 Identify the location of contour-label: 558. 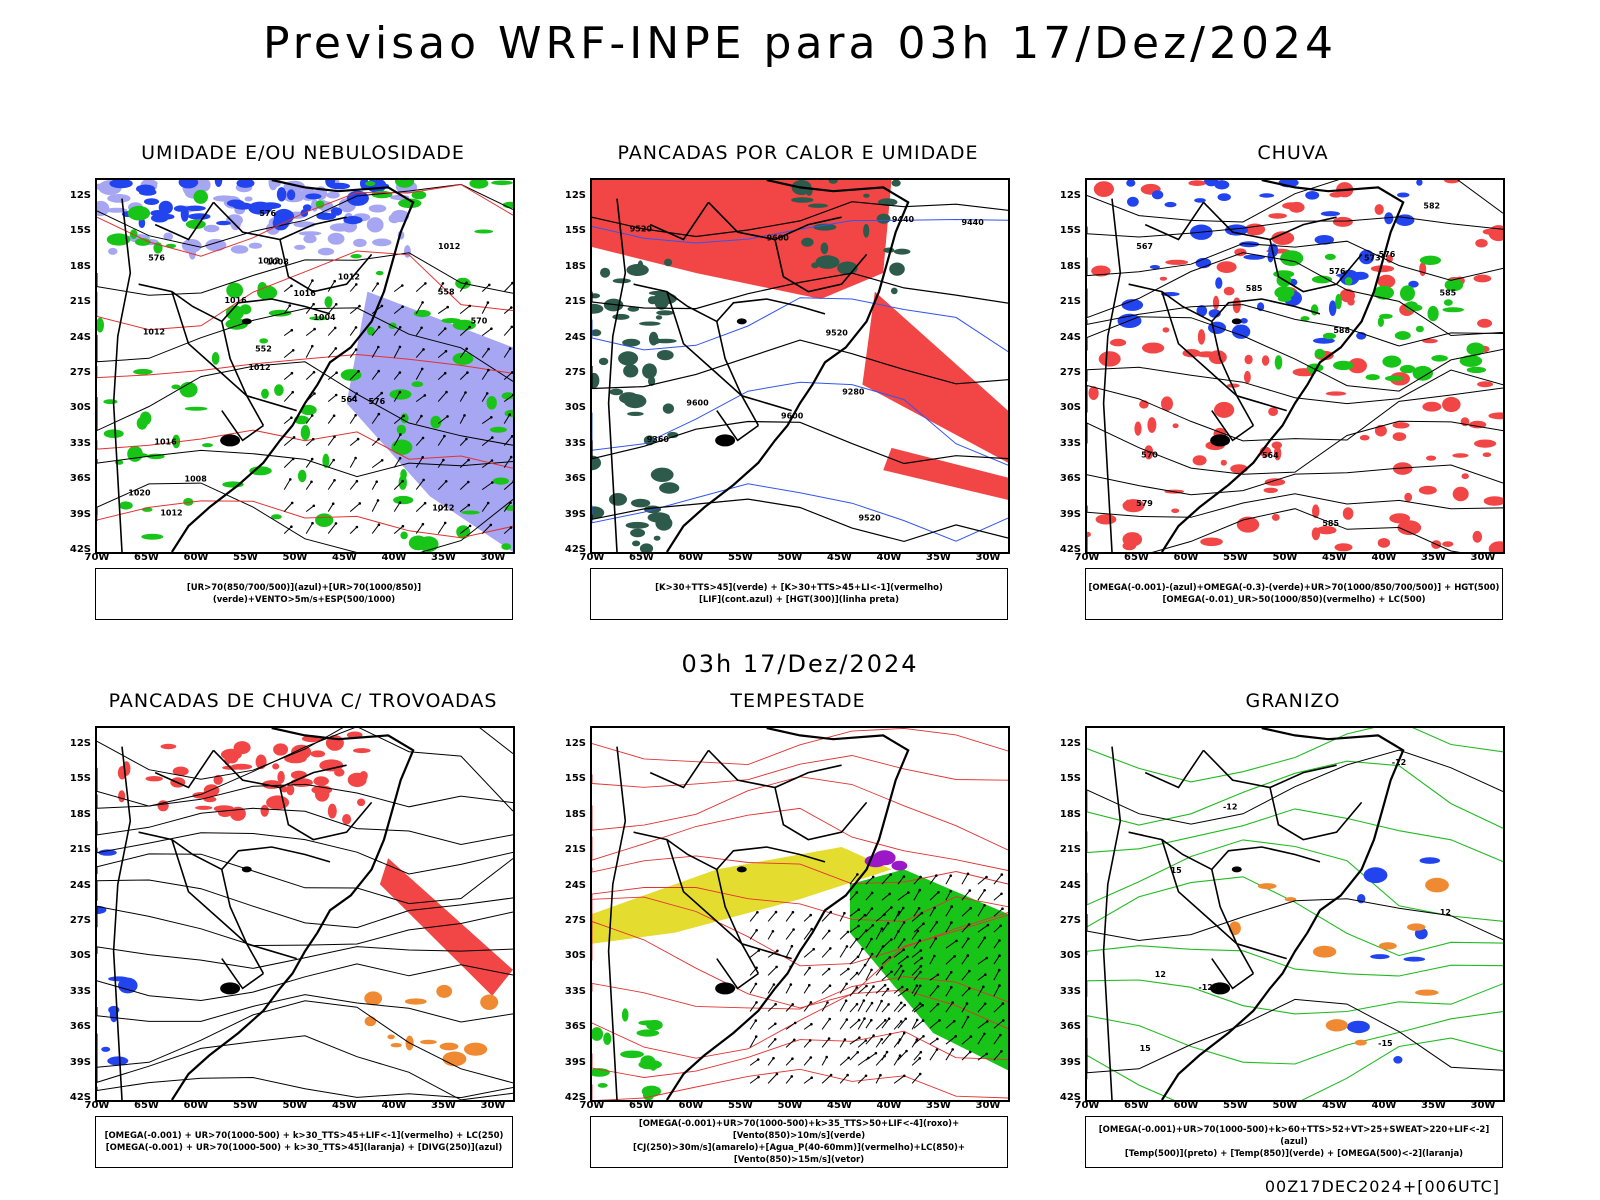
(446, 291).